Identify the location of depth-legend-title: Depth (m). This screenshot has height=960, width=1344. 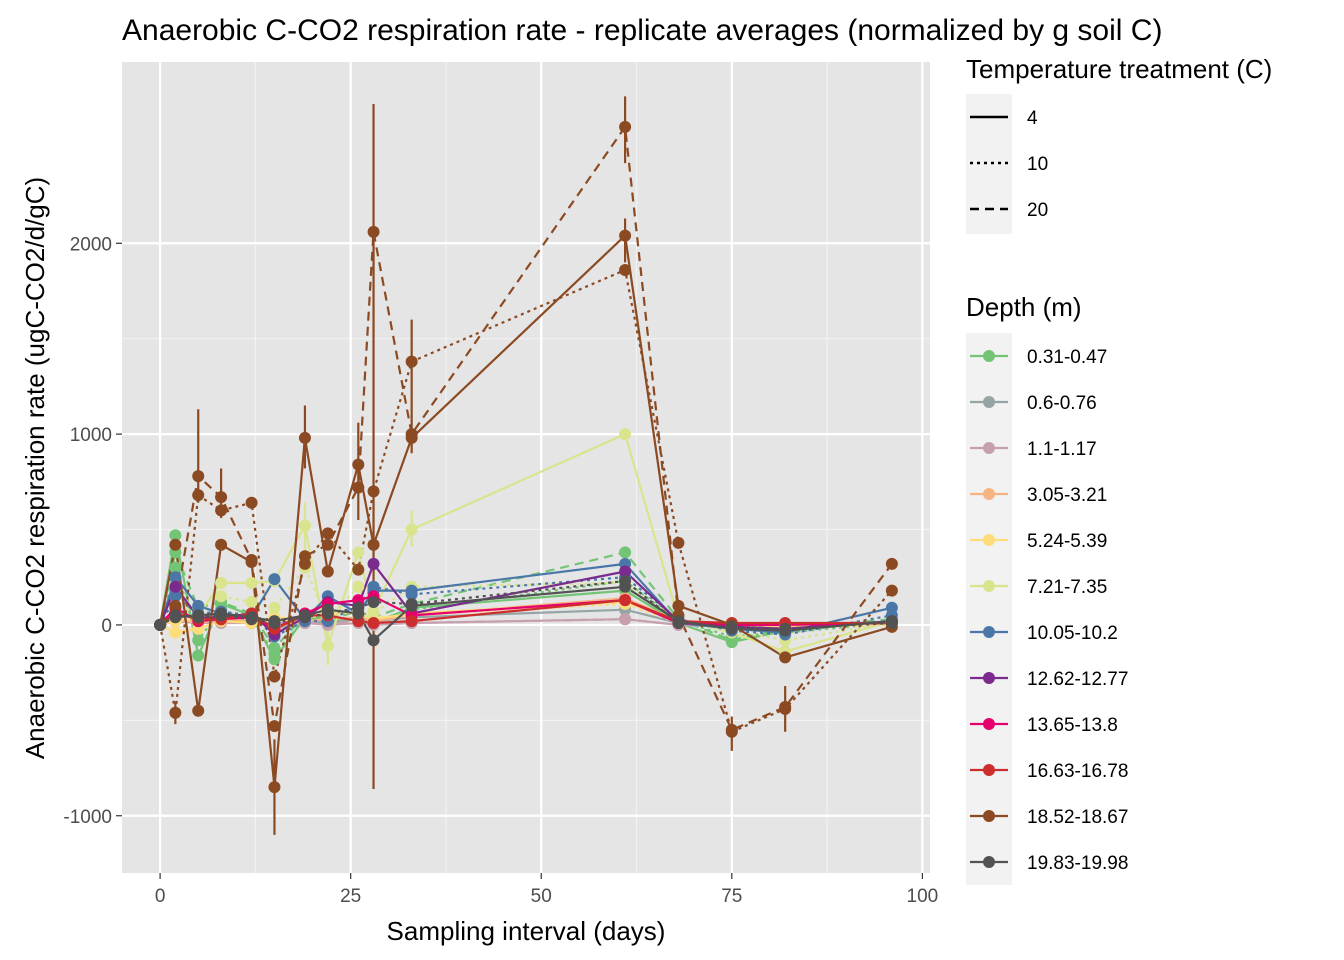
(1024, 307).